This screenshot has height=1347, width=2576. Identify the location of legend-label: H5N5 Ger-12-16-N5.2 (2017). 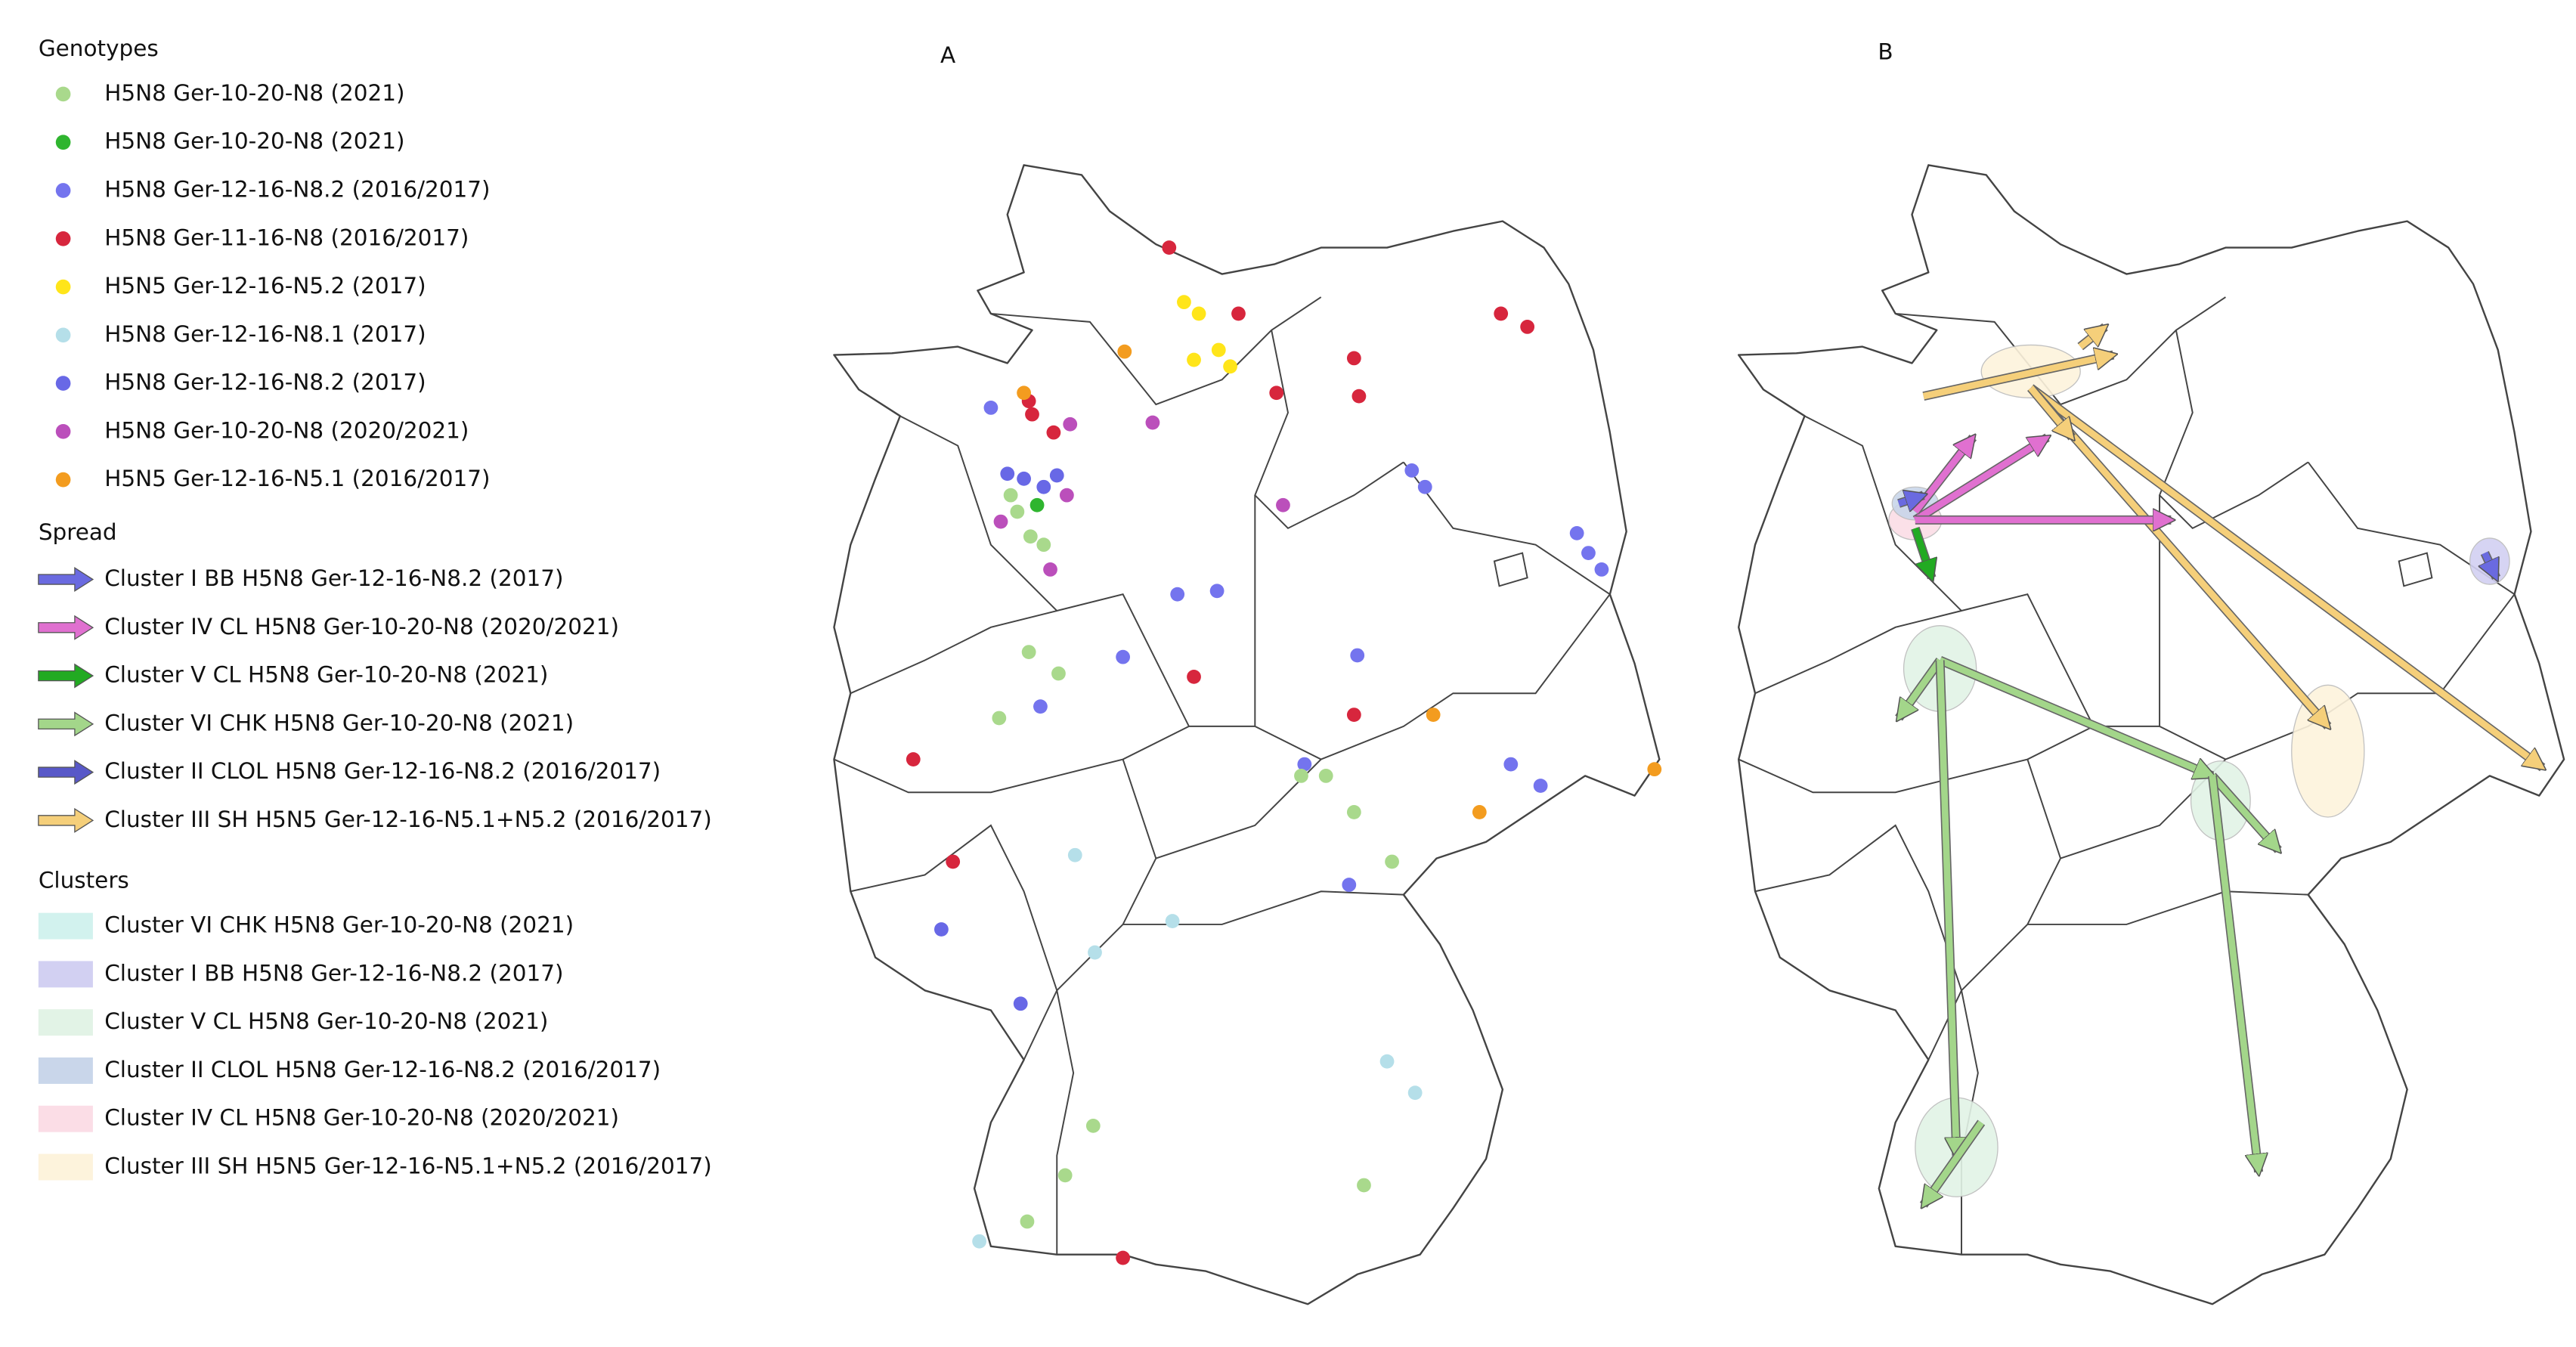
(265, 286).